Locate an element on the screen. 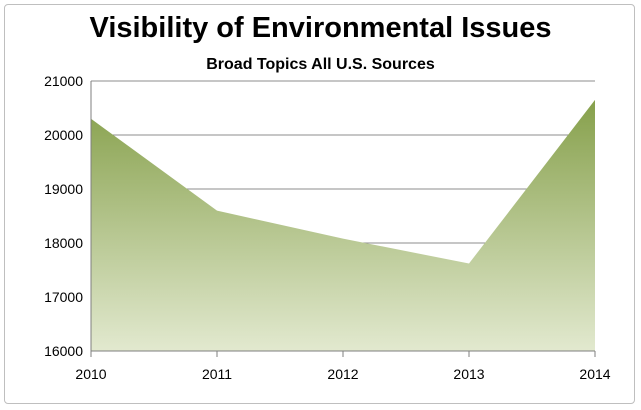  chart-subtitle: Broad Topics All U.S. Sources is located at coordinates (320, 64).